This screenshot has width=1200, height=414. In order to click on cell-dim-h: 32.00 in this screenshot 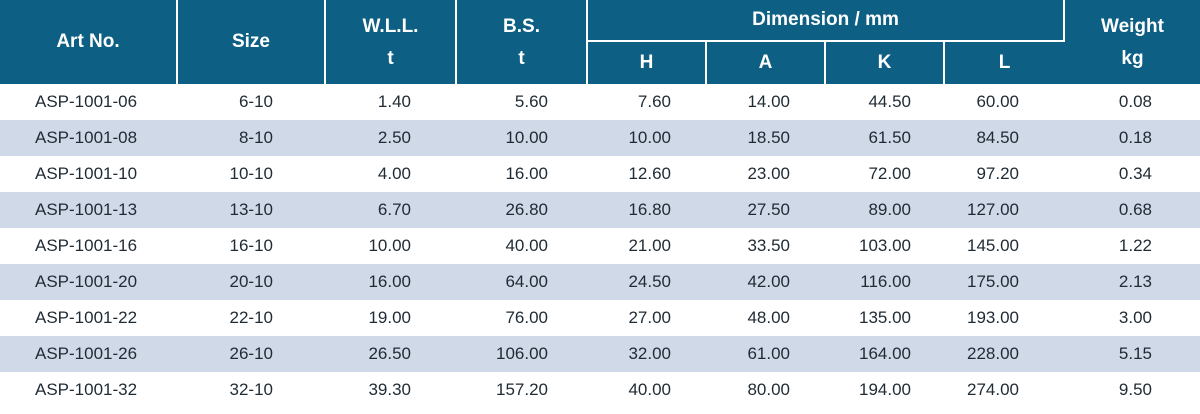, I will do `click(646, 354)`.